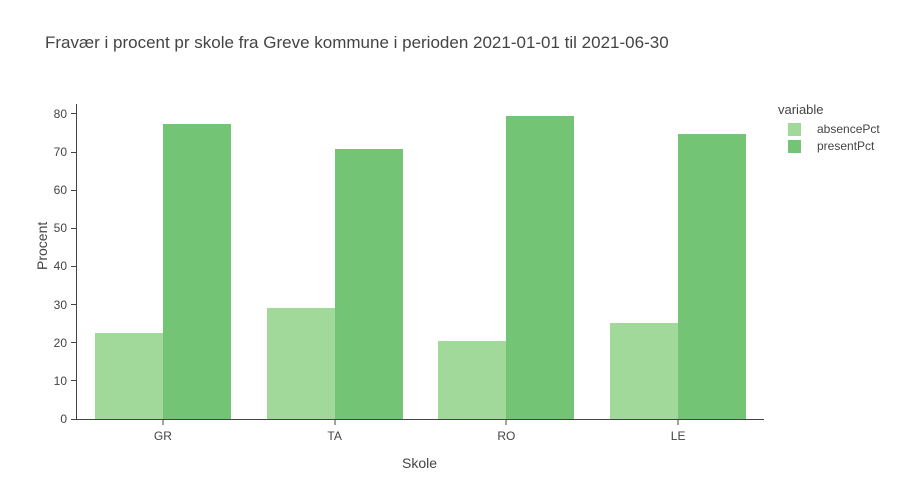  Describe the element at coordinates (60, 113) in the screenshot. I see `y-tick-label: 80` at that location.